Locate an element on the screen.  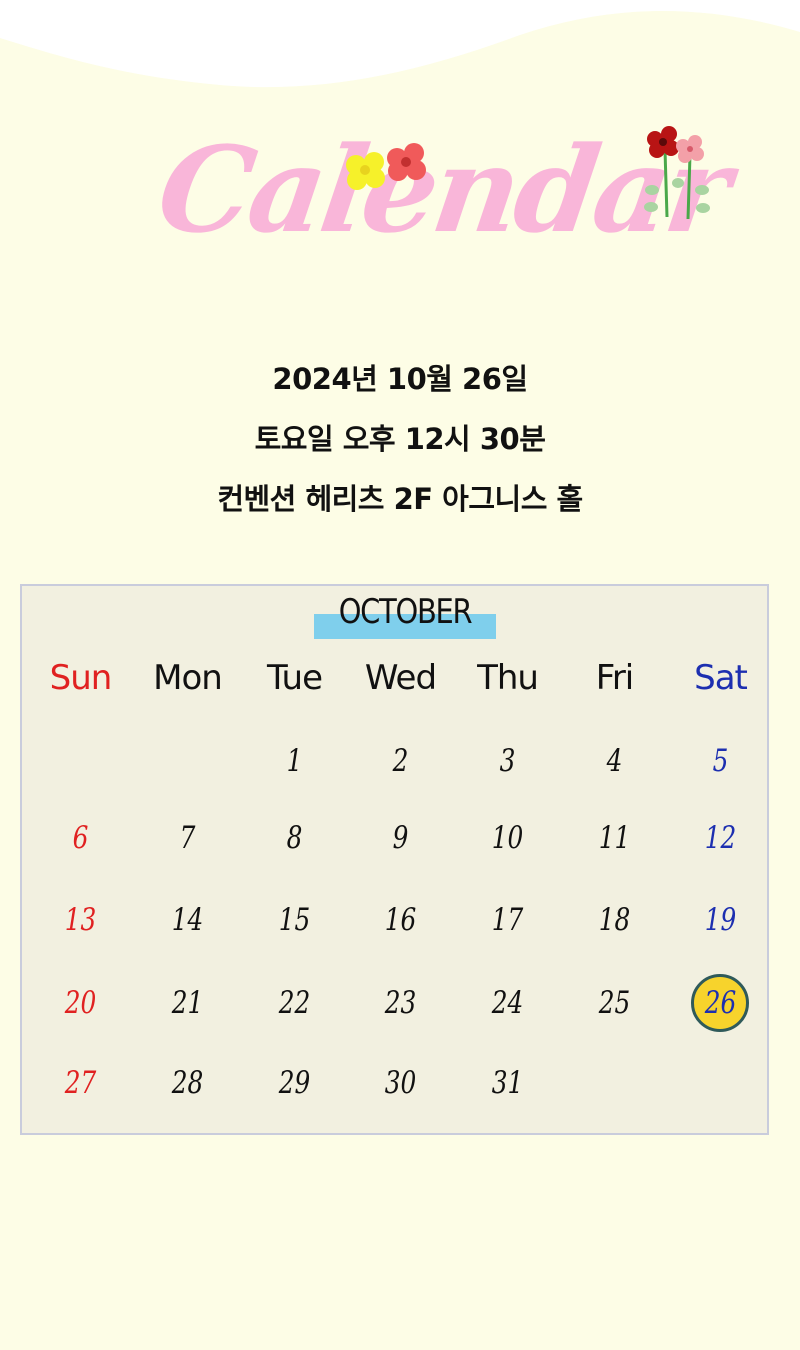
yellow-flower-icon is located at coordinates (365, 171).